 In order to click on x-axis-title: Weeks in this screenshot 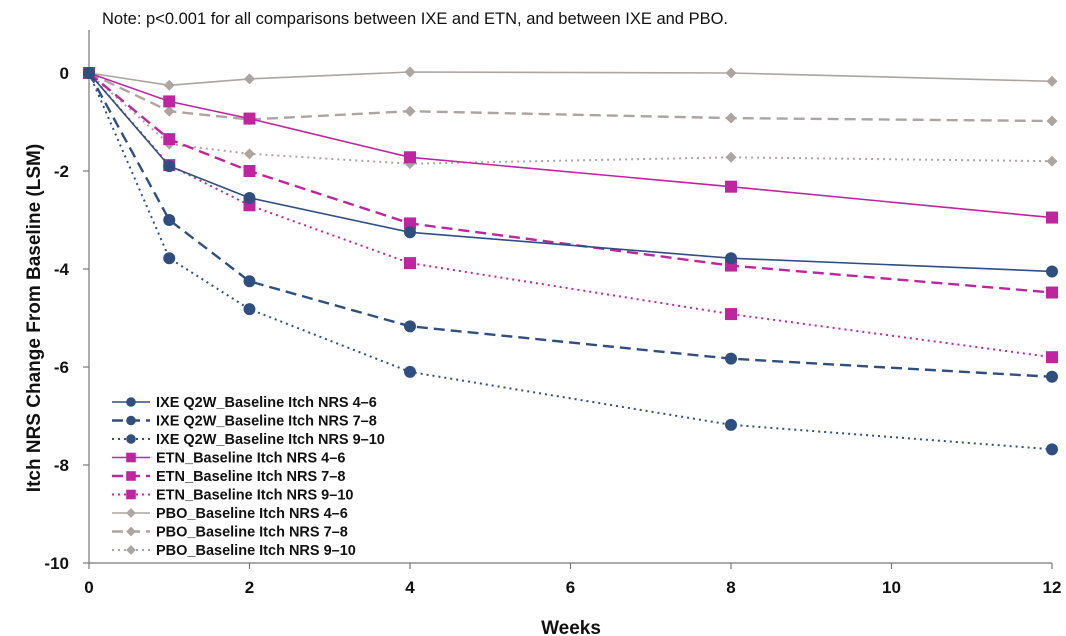, I will do `click(571, 627)`.